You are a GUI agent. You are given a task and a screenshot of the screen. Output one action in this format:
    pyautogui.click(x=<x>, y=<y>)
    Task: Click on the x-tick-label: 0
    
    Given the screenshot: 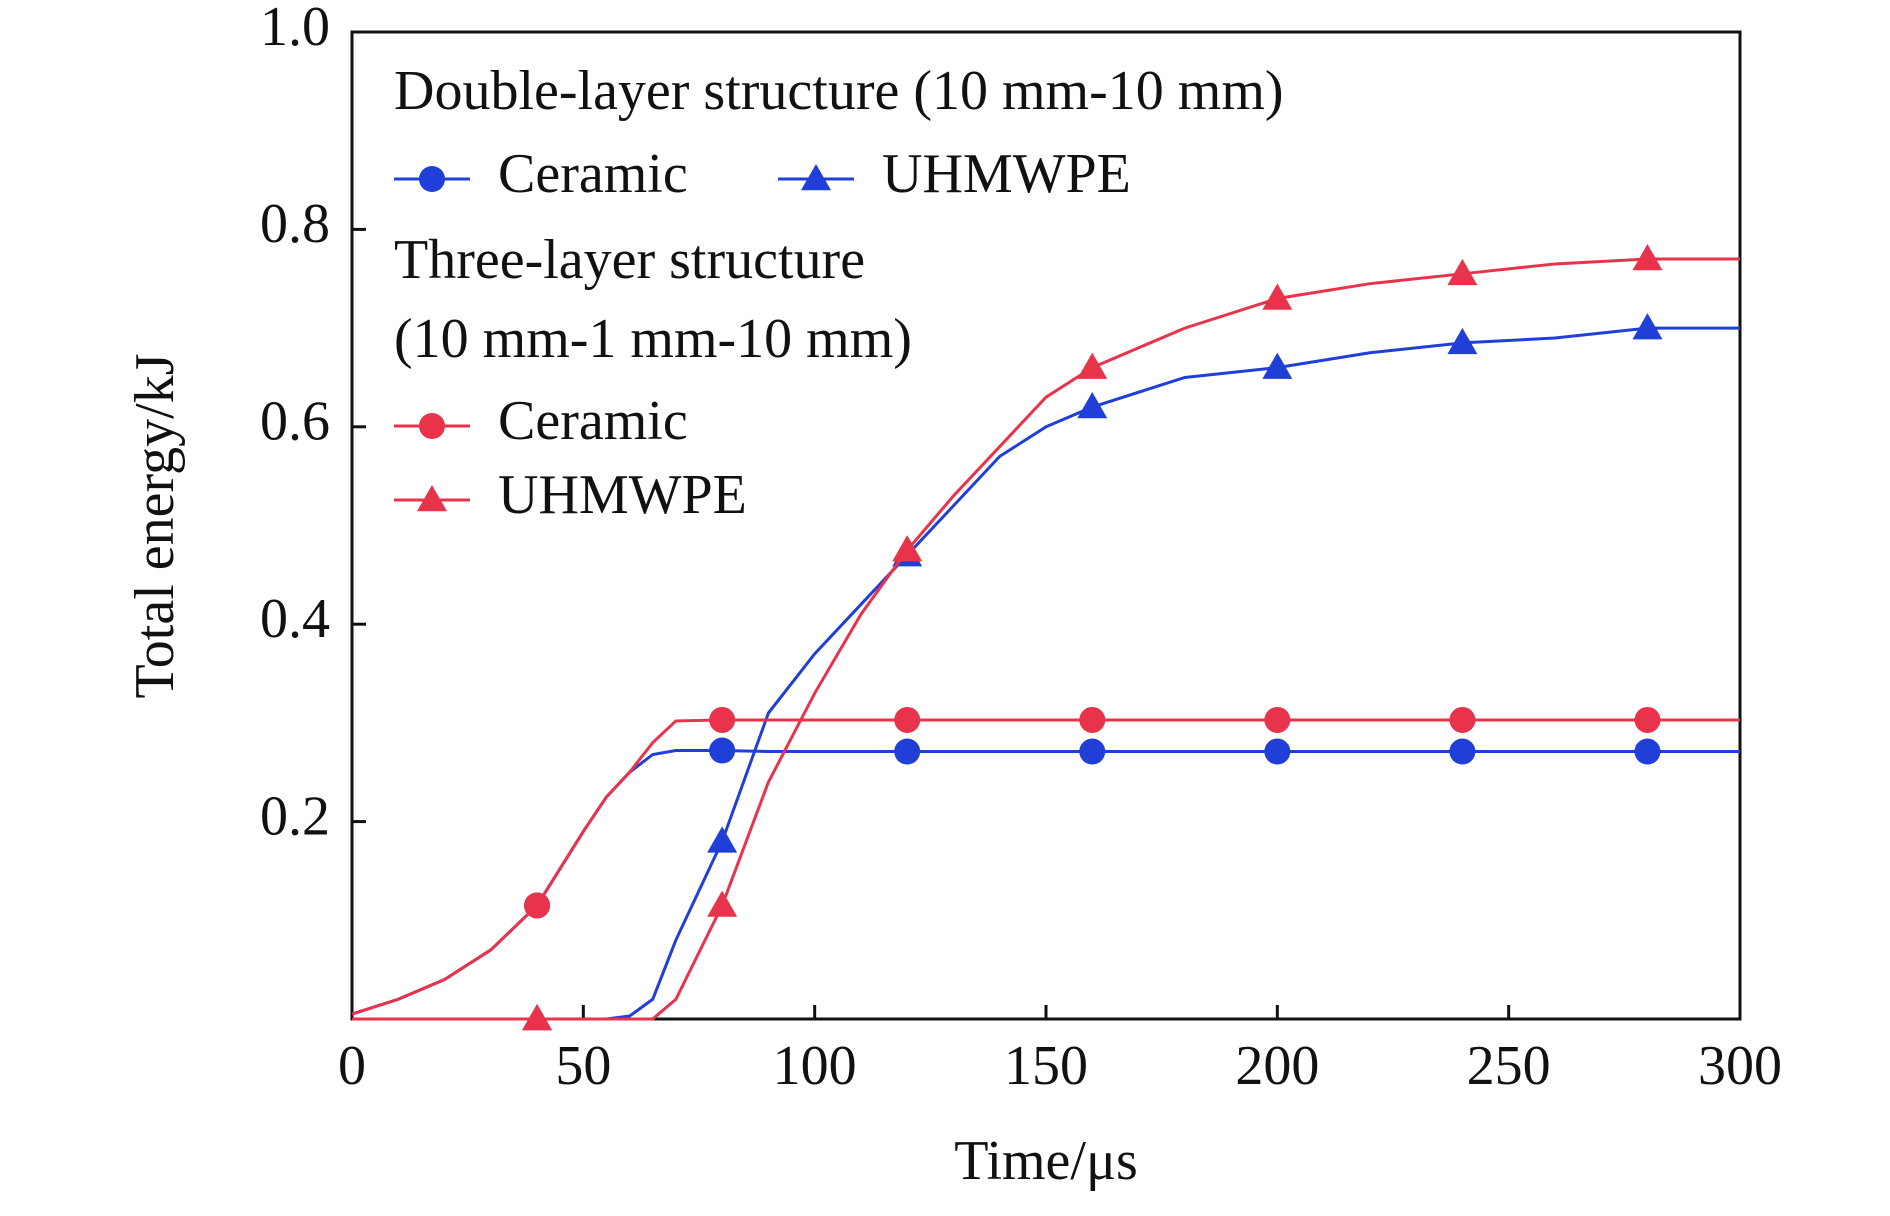 What is the action you would take?
    pyautogui.click(x=352, y=1066)
    